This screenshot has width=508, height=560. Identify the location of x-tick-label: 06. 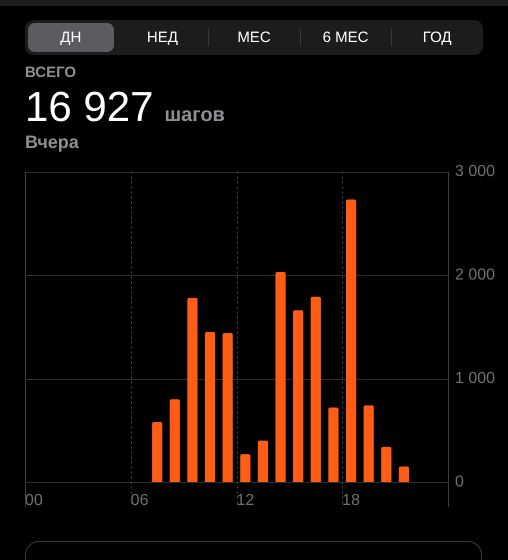
(139, 501).